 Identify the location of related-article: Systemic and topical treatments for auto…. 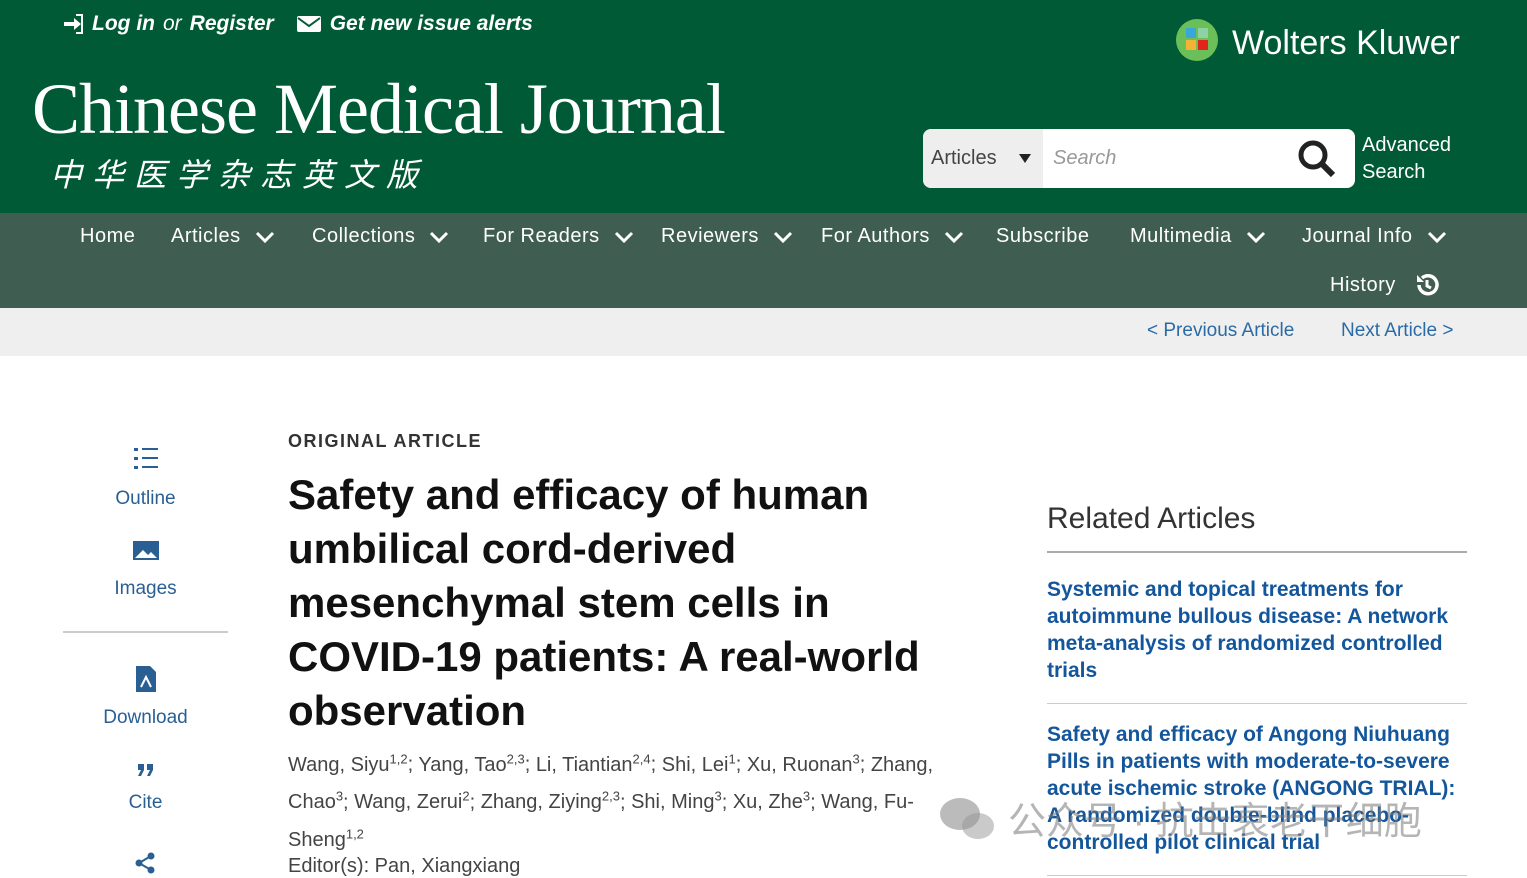
(1248, 630).